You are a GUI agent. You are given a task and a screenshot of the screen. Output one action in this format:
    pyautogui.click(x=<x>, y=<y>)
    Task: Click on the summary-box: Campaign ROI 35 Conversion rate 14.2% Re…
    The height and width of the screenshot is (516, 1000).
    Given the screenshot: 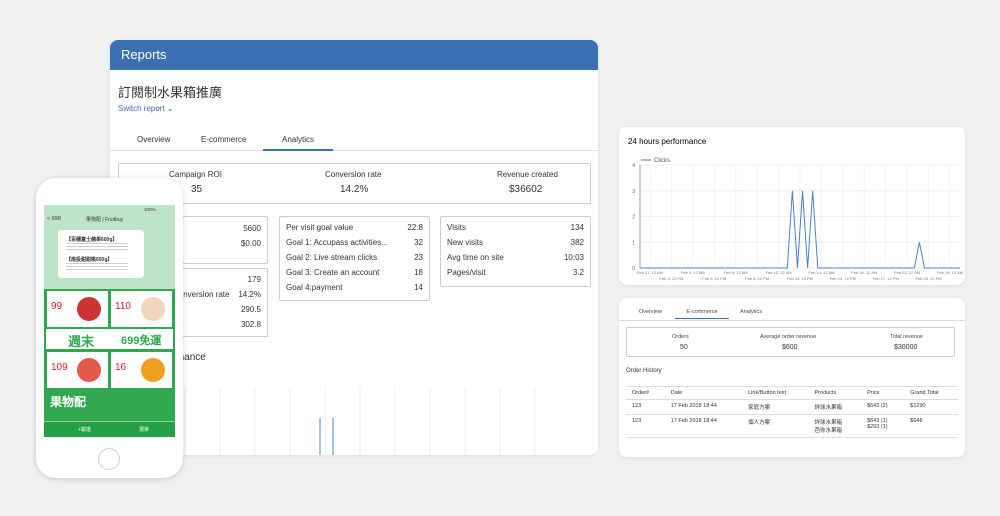 What is the action you would take?
    pyautogui.click(x=354, y=183)
    